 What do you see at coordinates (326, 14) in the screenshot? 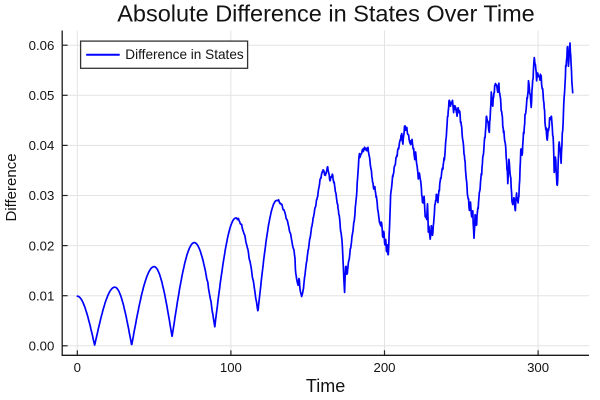
I see `svg-text:Absolute Difference in States: Absolute Difference in States Over Time` at bounding box center [326, 14].